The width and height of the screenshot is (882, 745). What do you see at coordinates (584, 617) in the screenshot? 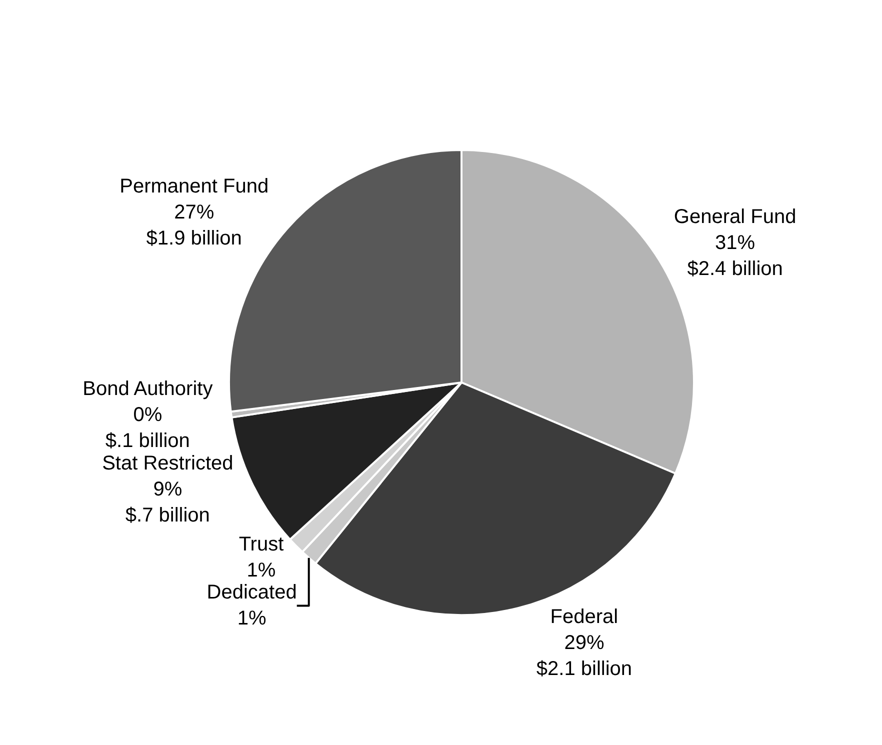
I see `slice-label: Federal` at bounding box center [584, 617].